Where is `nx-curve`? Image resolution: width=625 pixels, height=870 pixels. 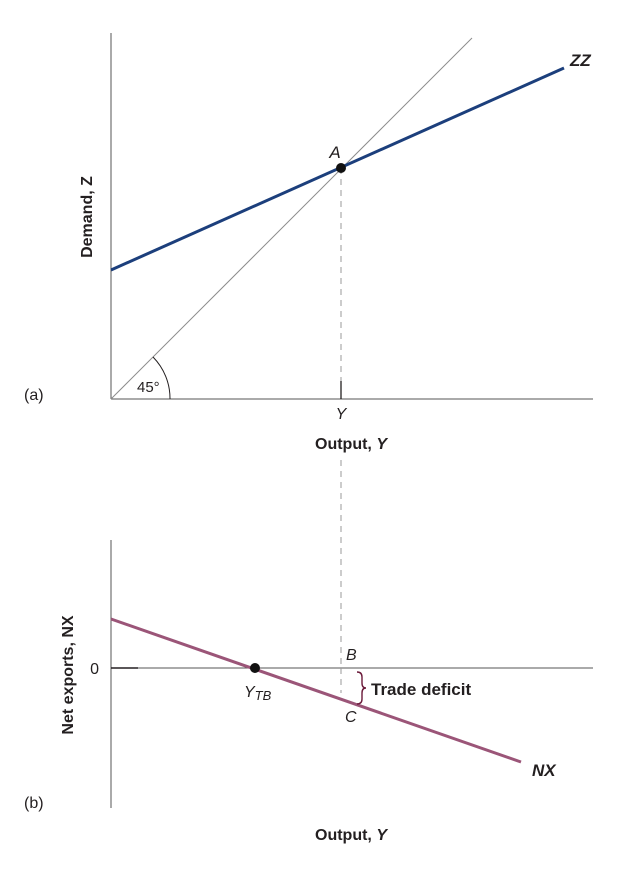 nx-curve is located at coordinates (316, 690).